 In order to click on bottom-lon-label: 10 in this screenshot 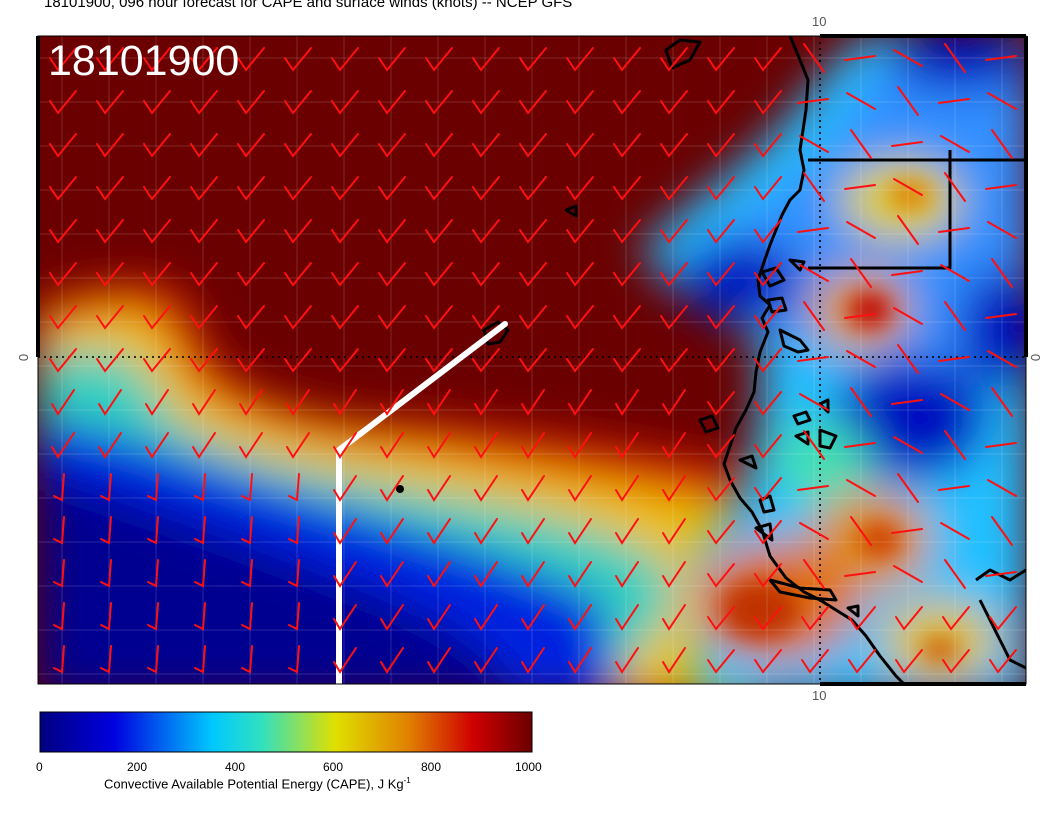, I will do `click(819, 695)`.